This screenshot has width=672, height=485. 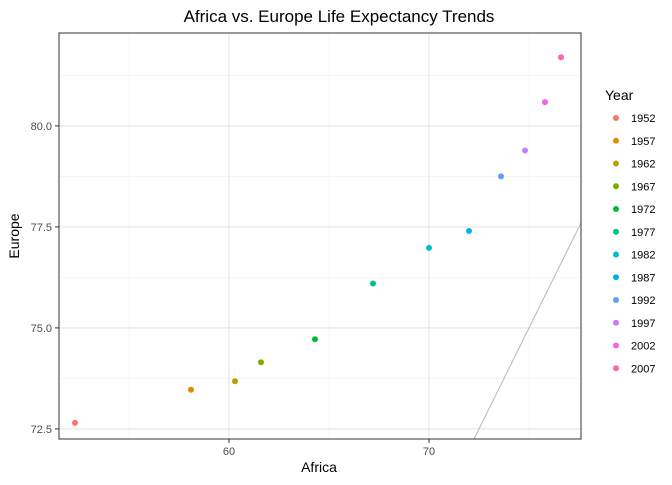 What do you see at coordinates (616, 300) in the screenshot?
I see `legend-key-1992` at bounding box center [616, 300].